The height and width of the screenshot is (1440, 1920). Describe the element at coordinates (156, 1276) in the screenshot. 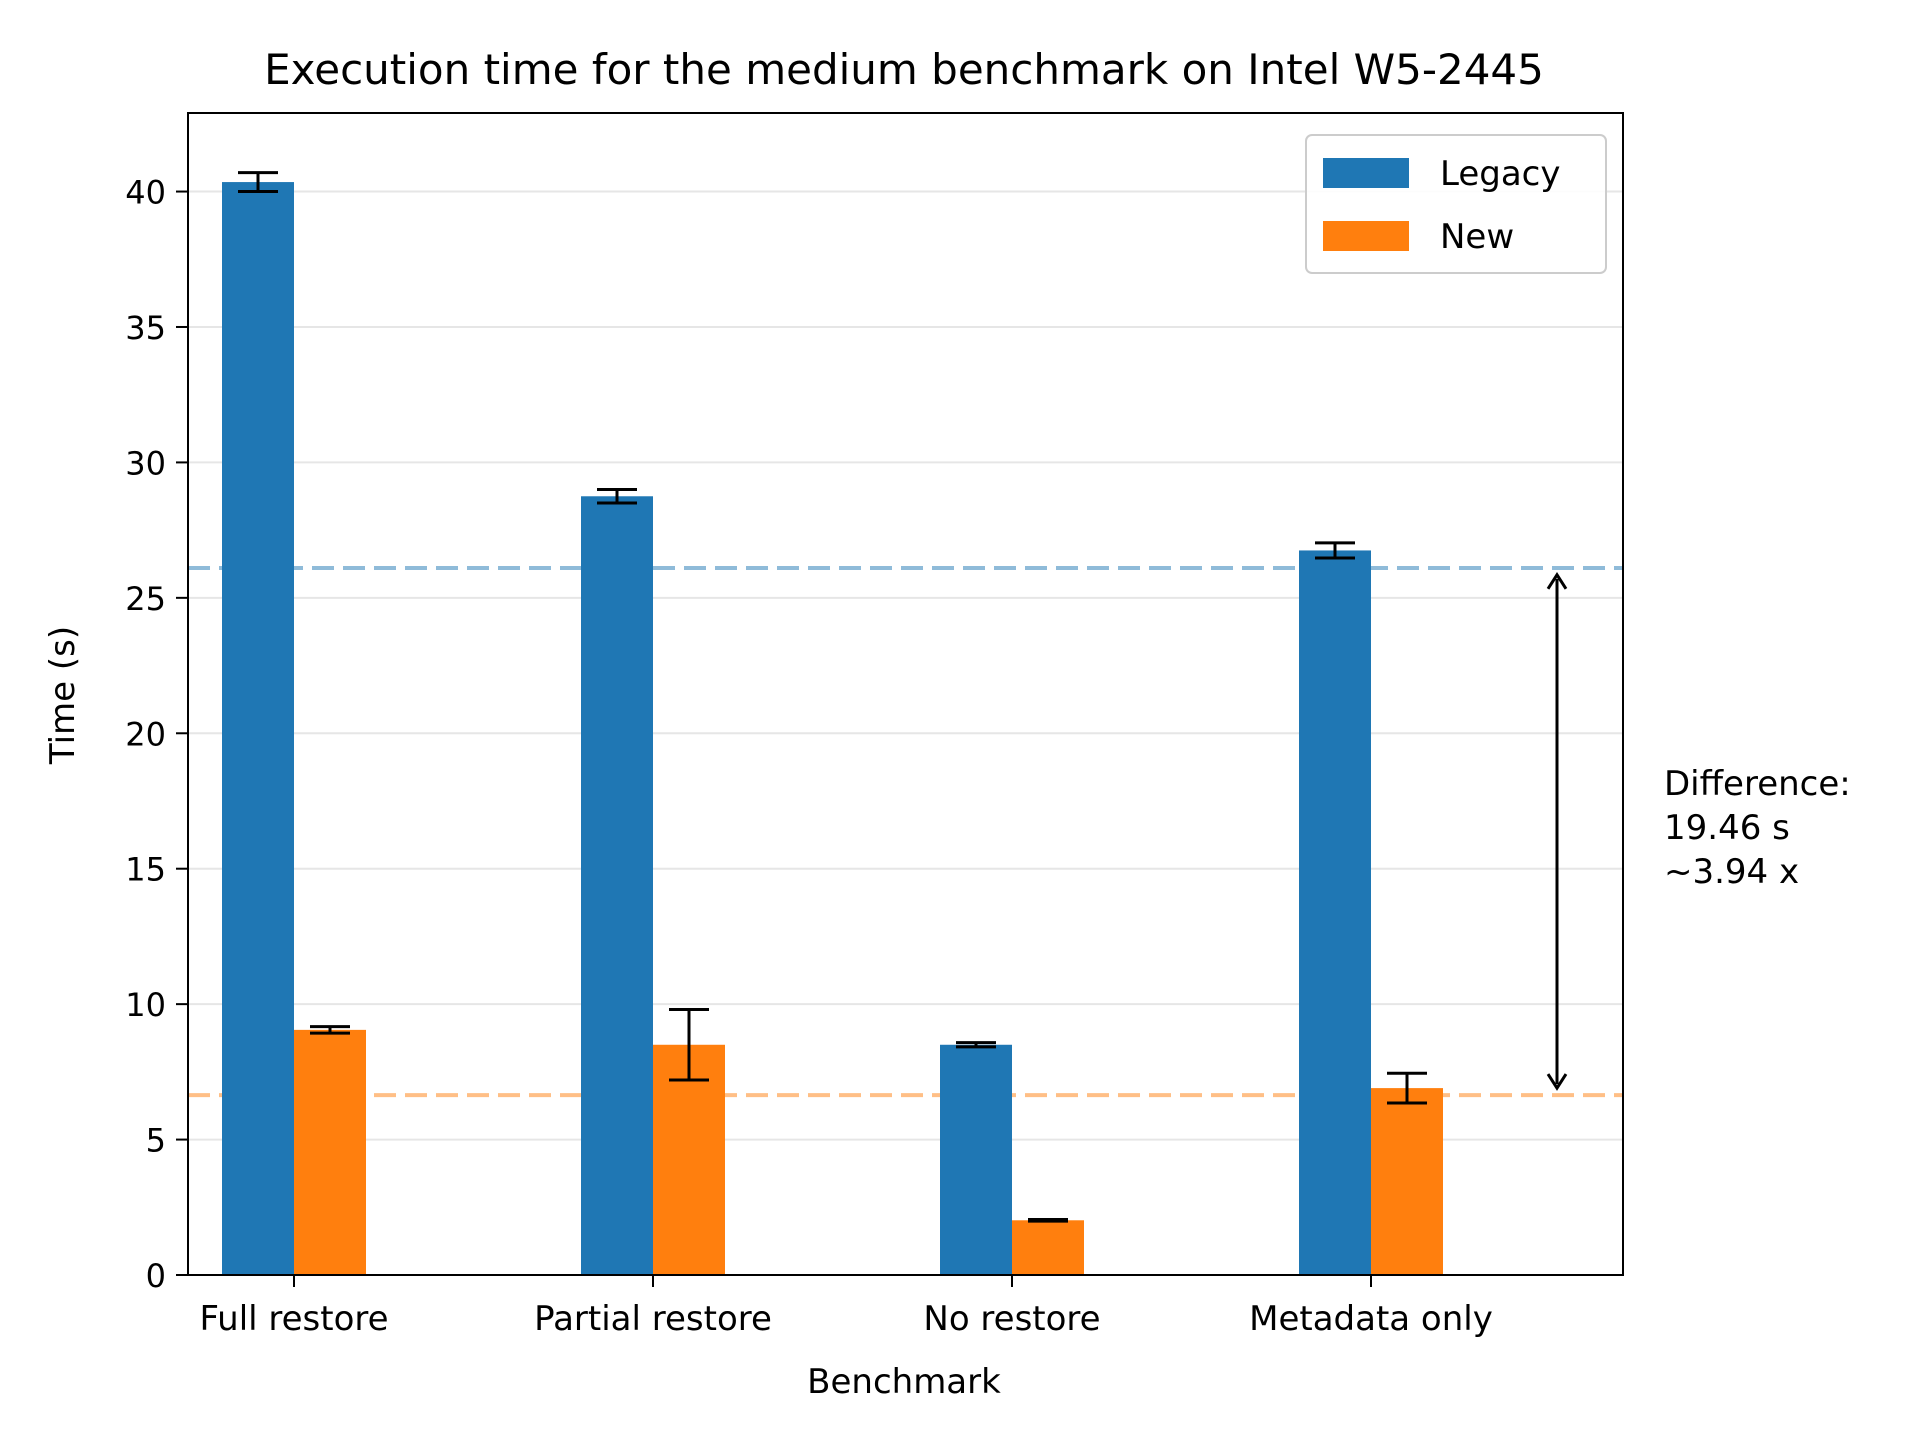

I see `y-tick-label: 0` at that location.